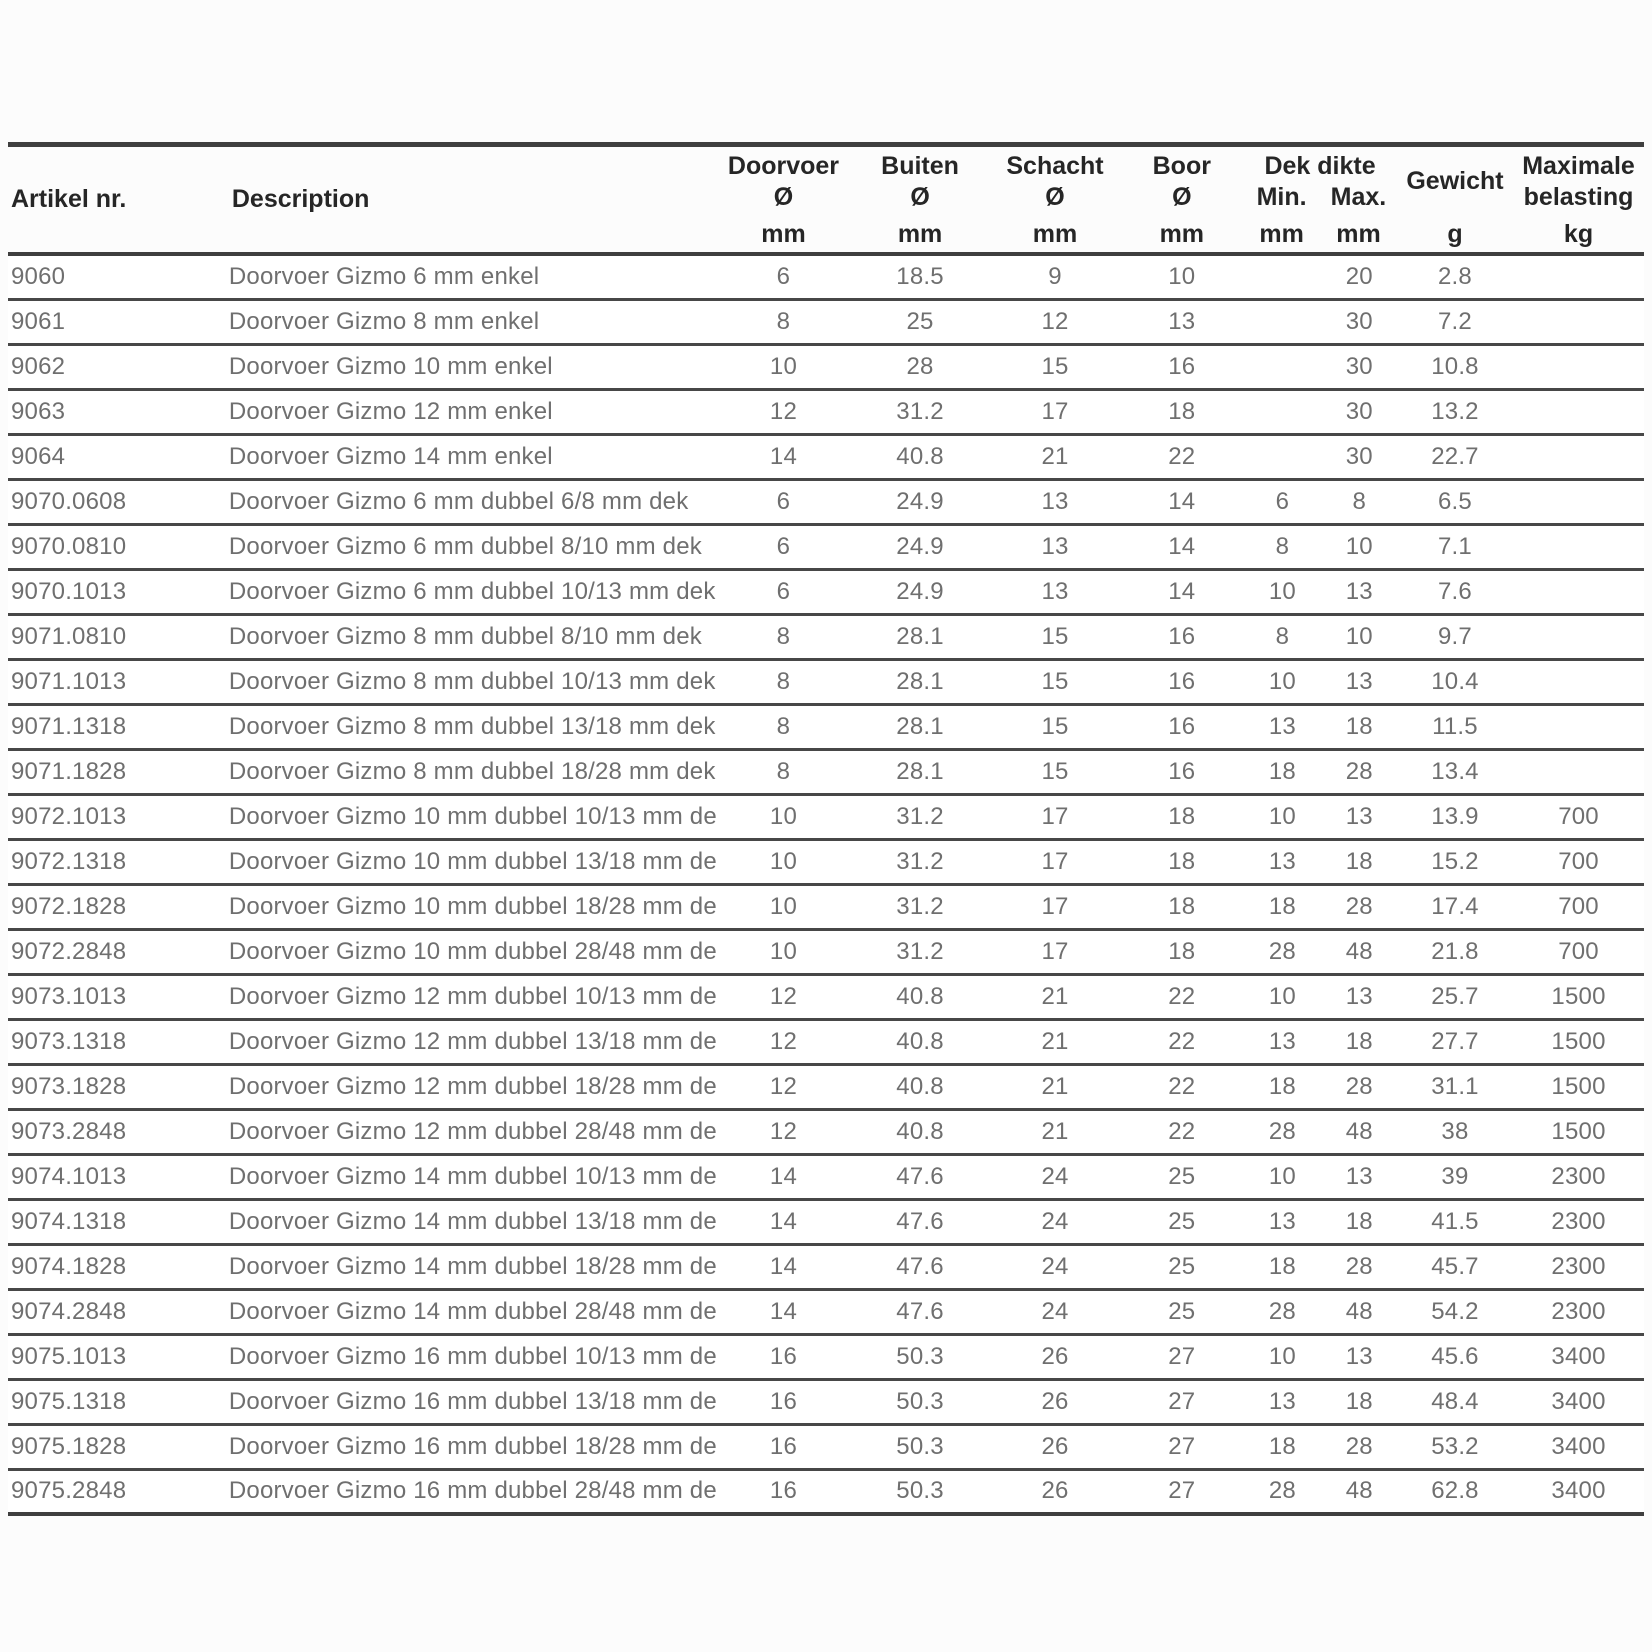 The height and width of the screenshot is (1652, 1652). Describe the element at coordinates (783, 861) in the screenshot. I see `cell-doorvoer-diameter: 10` at that location.